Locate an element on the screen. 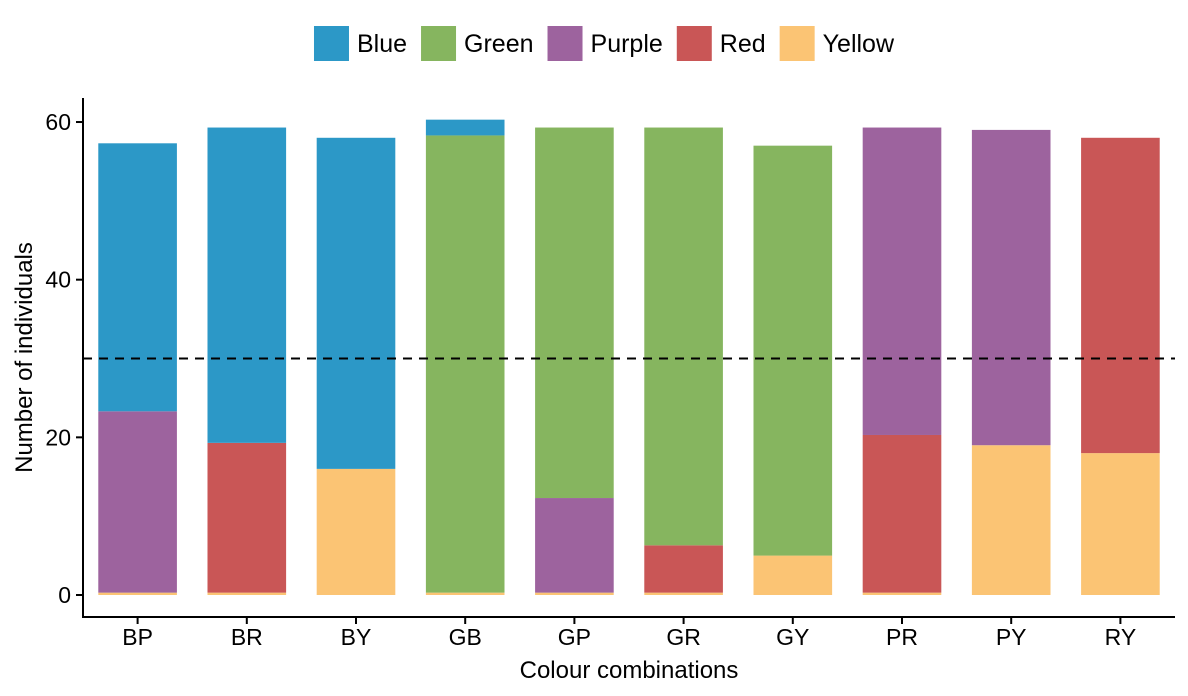 This screenshot has height=696, width=1188. legend-item-red: Red is located at coordinates (721, 43).